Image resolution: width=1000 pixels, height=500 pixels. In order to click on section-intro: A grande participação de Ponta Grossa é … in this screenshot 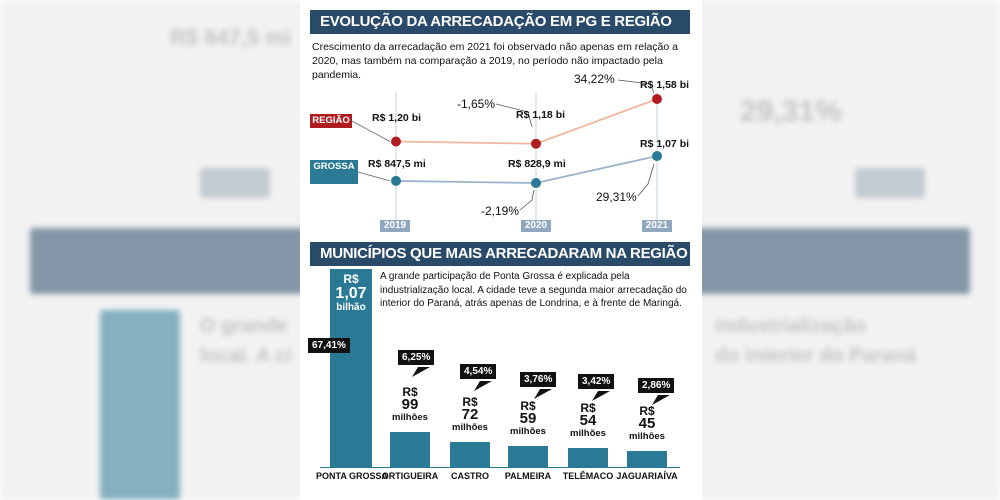, I will do `click(533, 290)`.